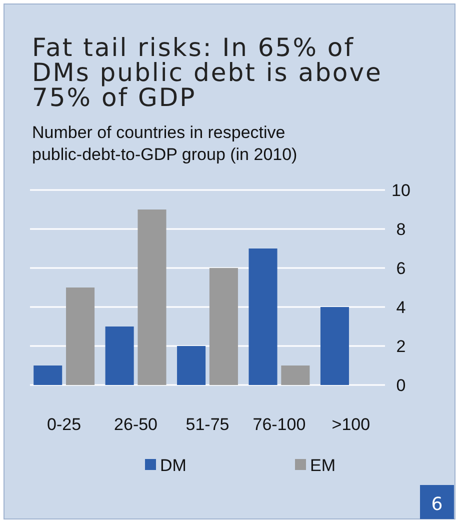  What do you see at coordinates (401, 268) in the screenshot?
I see `y-tick-label: 6` at bounding box center [401, 268].